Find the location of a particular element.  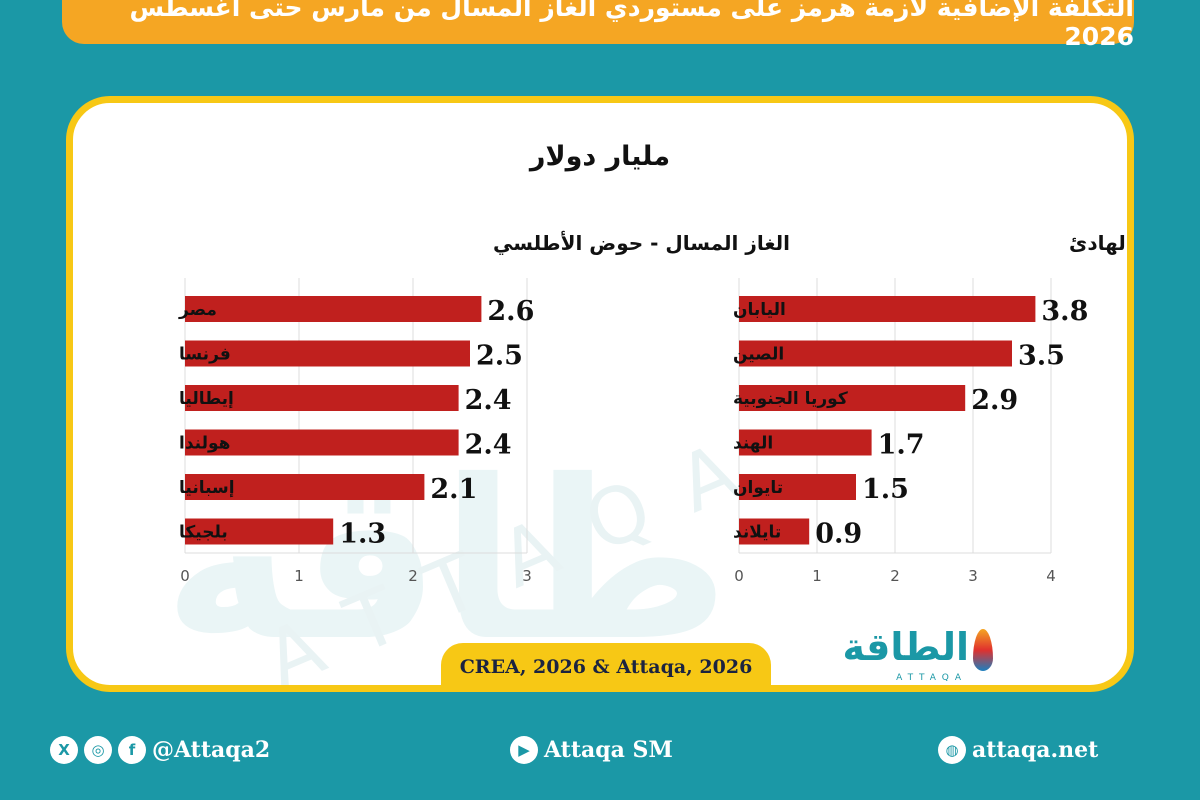

category-label-0-3: هولندا is located at coordinates (204, 444).